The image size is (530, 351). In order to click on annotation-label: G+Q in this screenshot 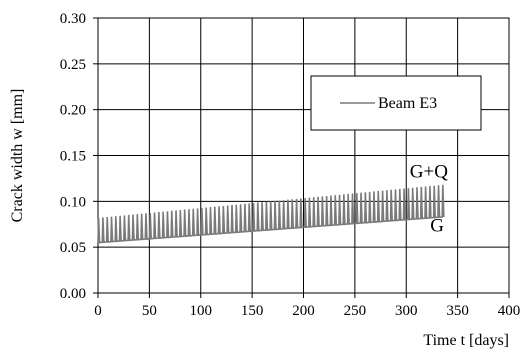, I will do `click(429, 172)`.